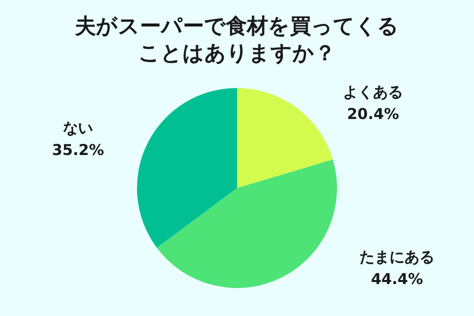 This screenshot has height=316, width=474. I want to click on title: 夫がスーパーで食材を買ってくる, so click(237, 26).